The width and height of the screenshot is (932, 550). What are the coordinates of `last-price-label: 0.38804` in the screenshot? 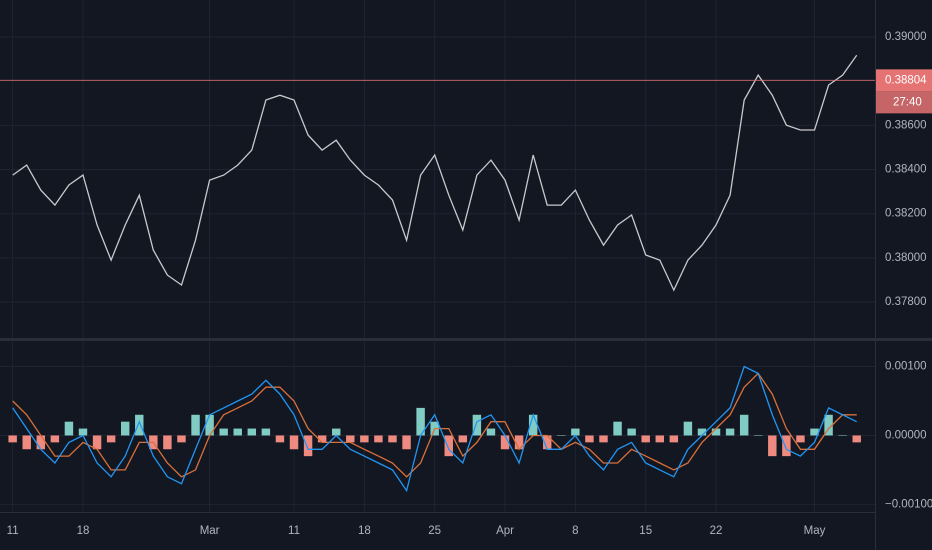 It's located at (906, 80).